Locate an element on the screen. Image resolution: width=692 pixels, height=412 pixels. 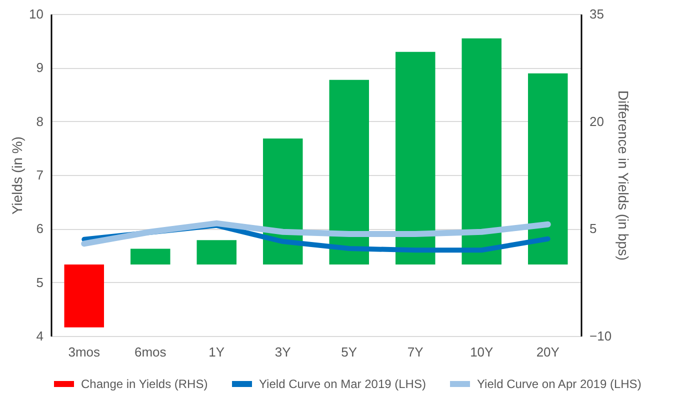
x-tick-label: 3Y is located at coordinates (283, 352).